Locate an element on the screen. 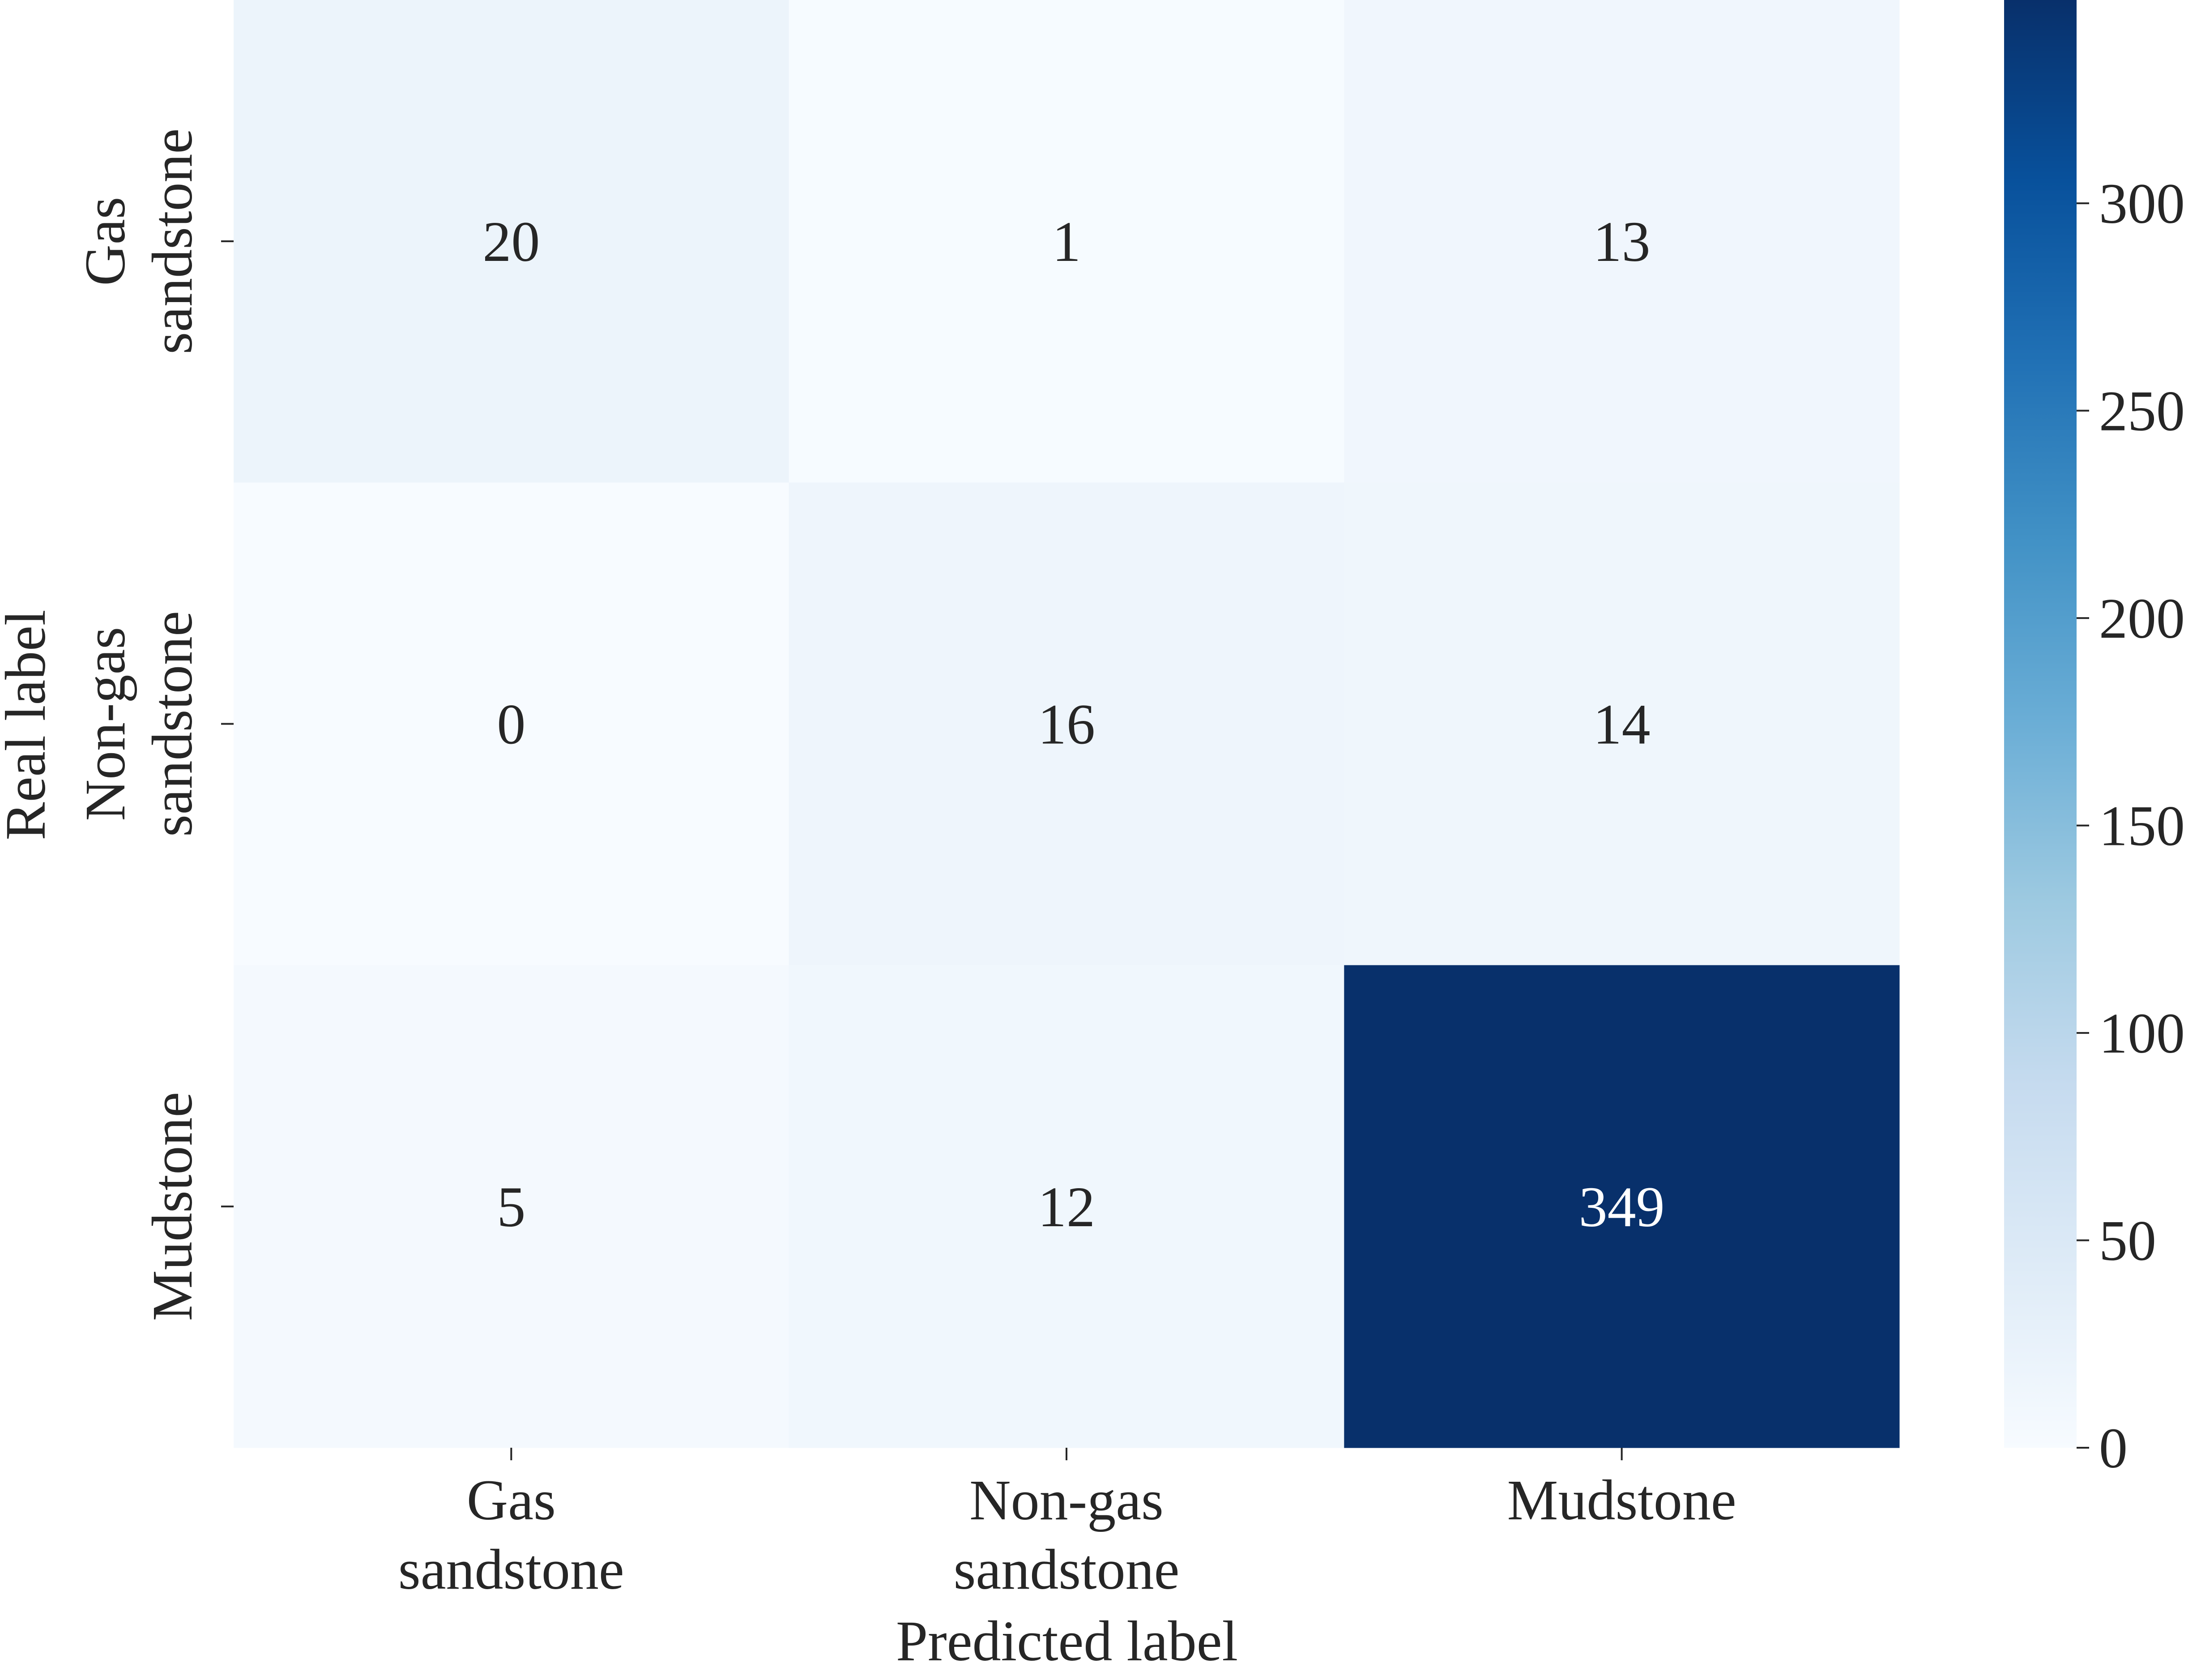 This screenshot has height=1680, width=2201. cell-value-label: 0 is located at coordinates (511, 724).